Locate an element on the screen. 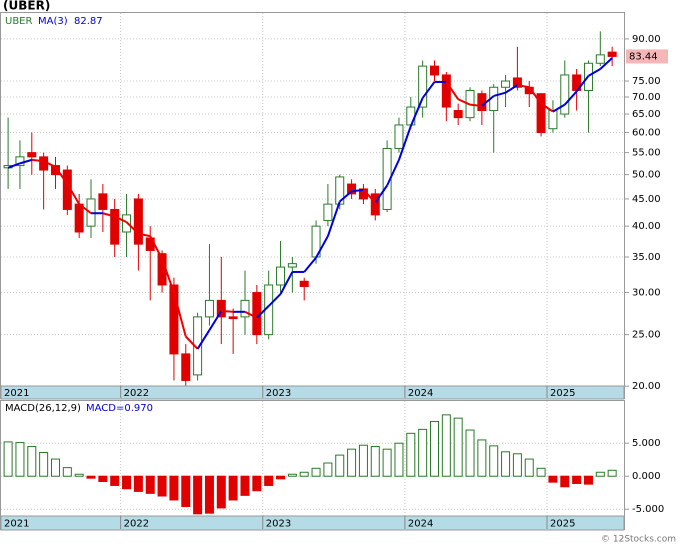 This screenshot has height=546, width=680. last-price-label: 83.44 is located at coordinates (643, 56).